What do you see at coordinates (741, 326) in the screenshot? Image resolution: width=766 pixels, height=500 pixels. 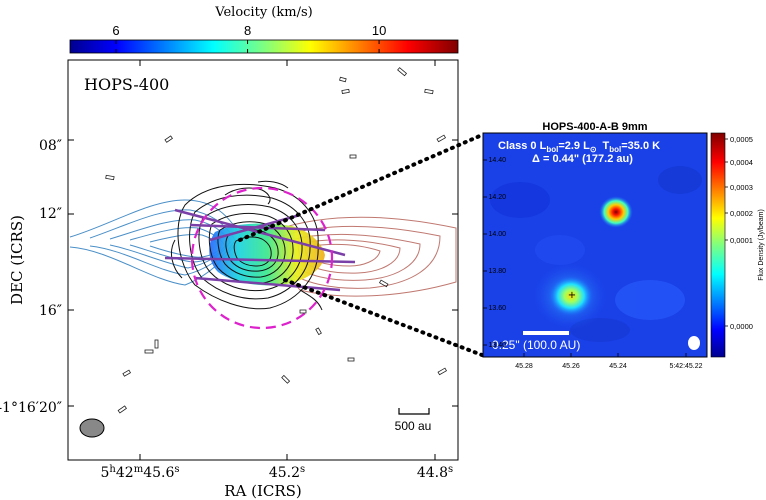 I see `flux-tick-label: 0,0000` at bounding box center [741, 326].